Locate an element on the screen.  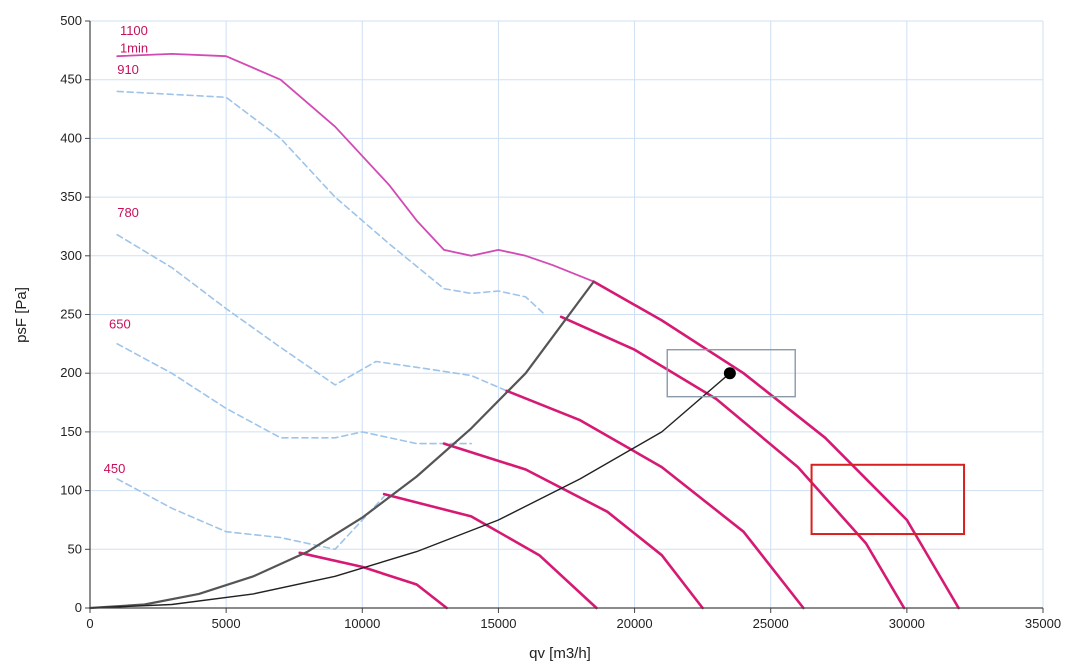
y-tick-label: 0 is located at coordinates (78, 607).